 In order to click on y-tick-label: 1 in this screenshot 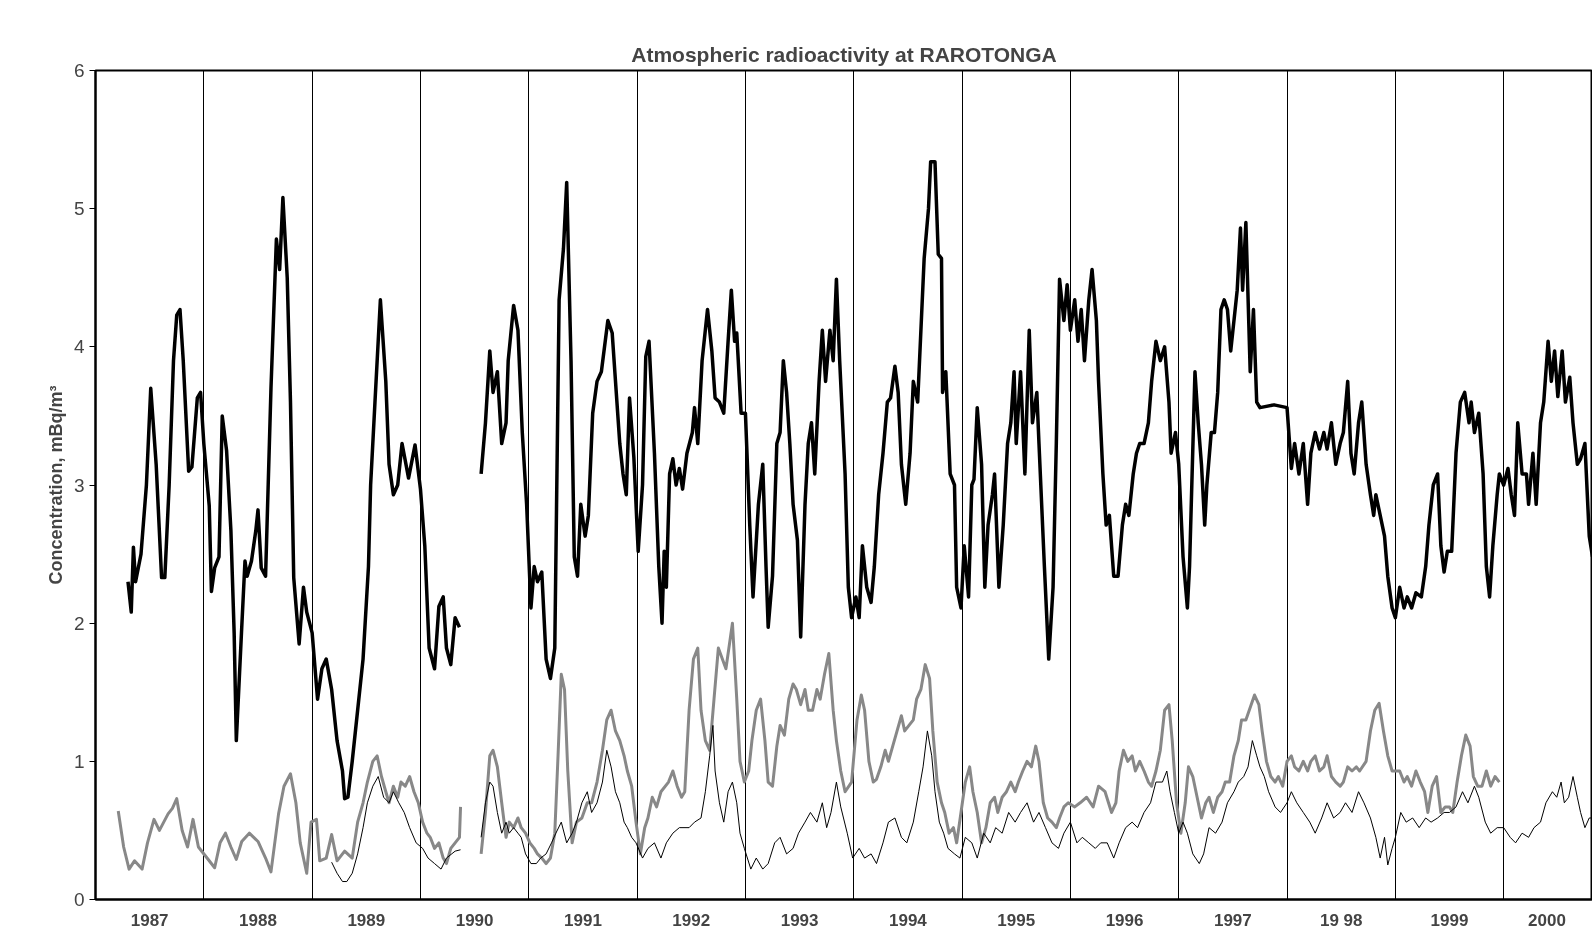, I will do `click(79, 761)`.